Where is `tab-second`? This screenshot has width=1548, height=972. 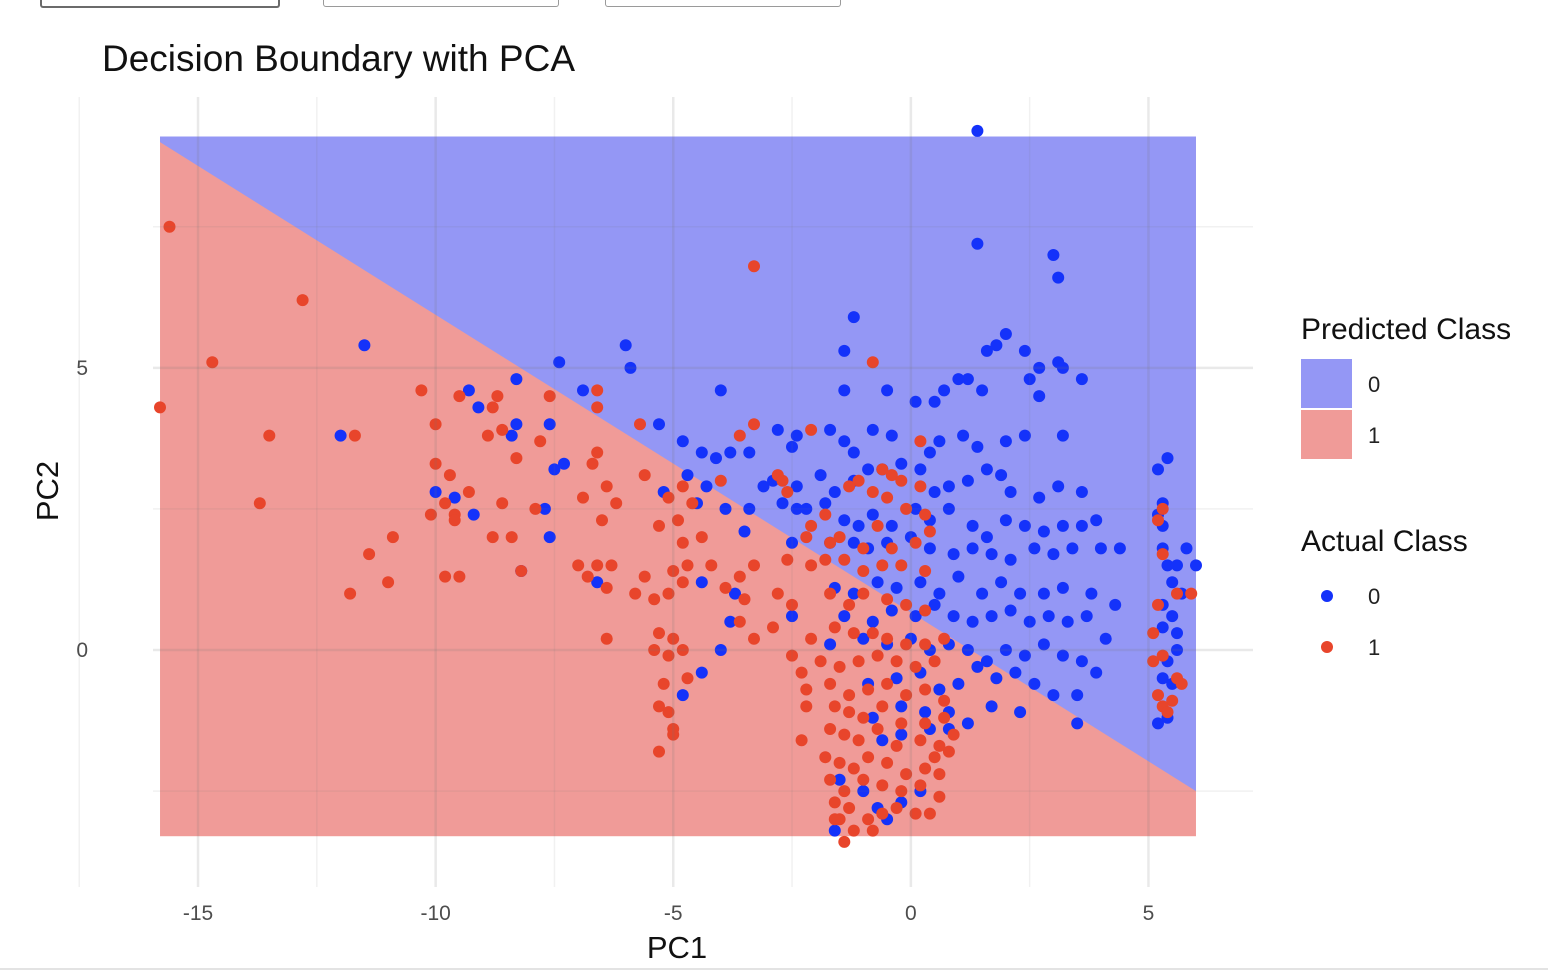 tab-second is located at coordinates (441, 3).